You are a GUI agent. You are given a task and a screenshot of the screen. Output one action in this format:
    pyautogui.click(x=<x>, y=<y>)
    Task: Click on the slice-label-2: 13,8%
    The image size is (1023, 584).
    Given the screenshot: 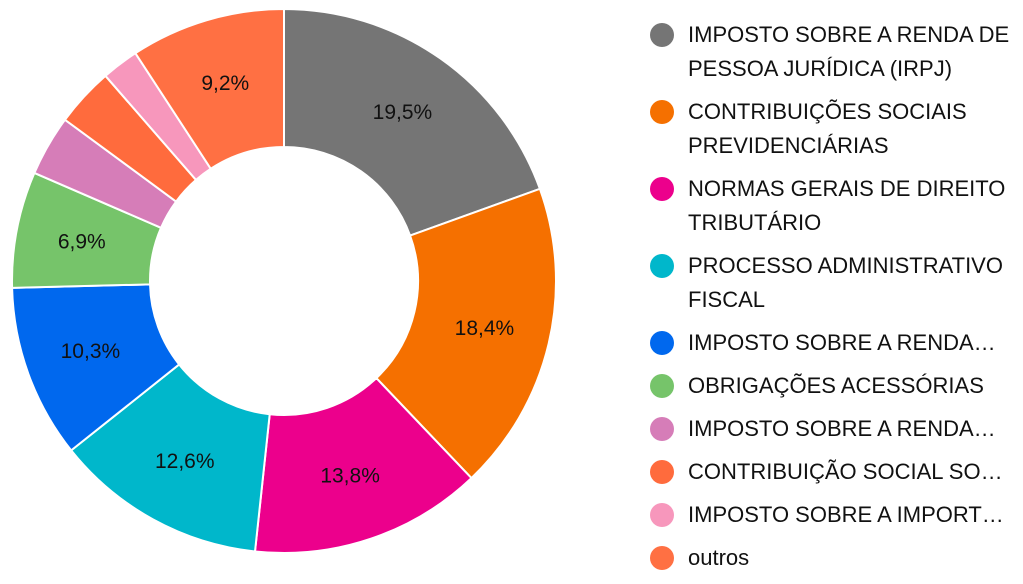 What is the action you would take?
    pyautogui.click(x=350, y=476)
    